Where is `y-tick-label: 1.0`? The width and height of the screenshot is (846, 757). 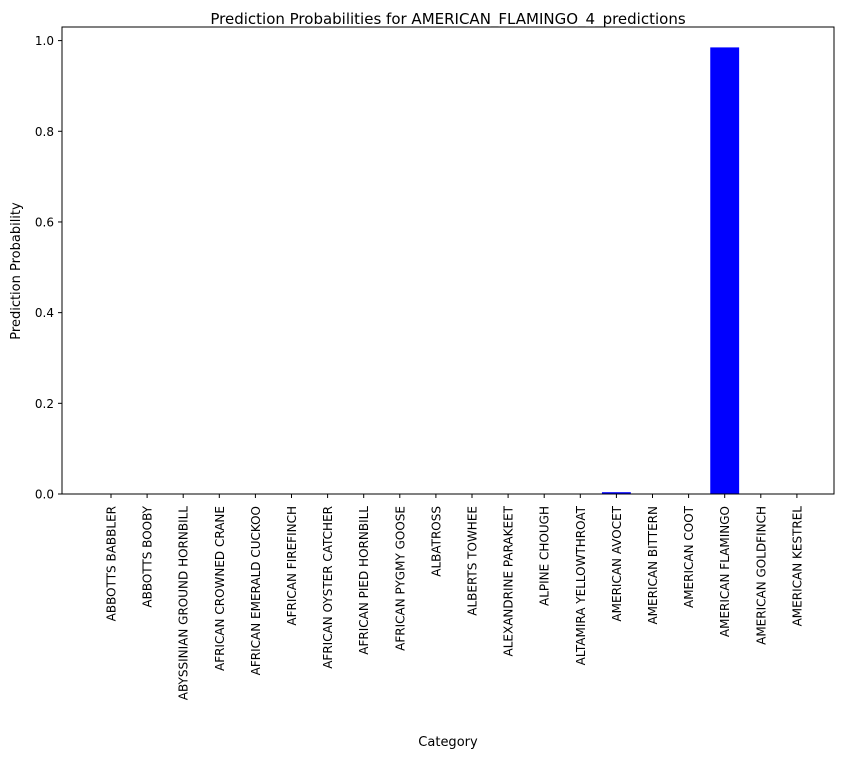
y-tick-label: 1.0 is located at coordinates (44, 41).